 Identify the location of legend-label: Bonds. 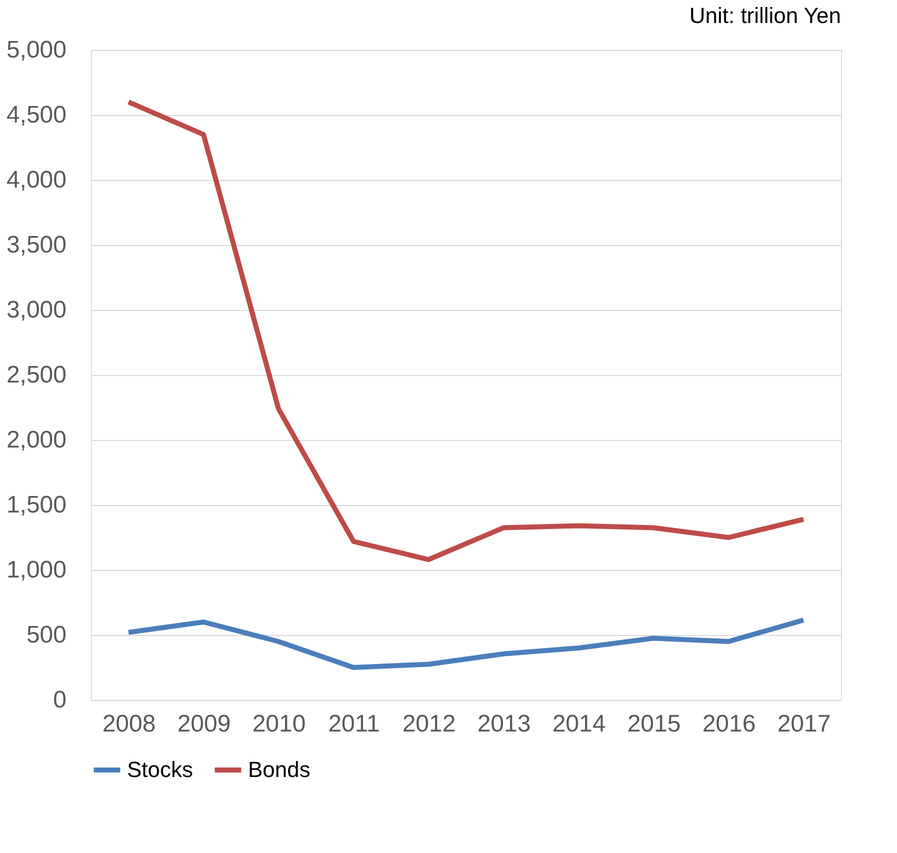
(279, 769).